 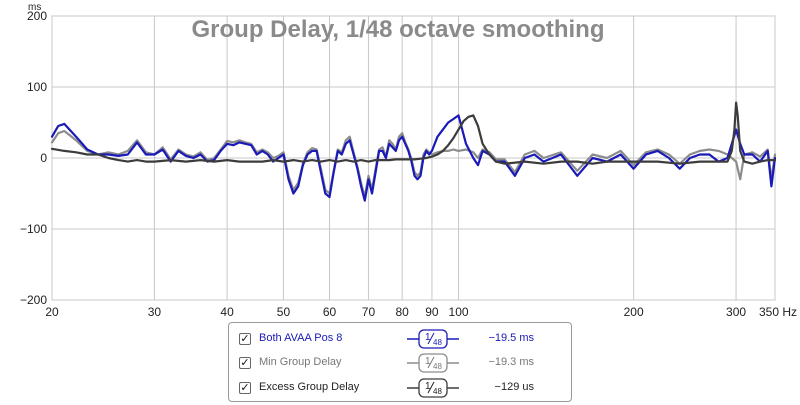 What do you see at coordinates (37, 87) in the screenshot?
I see `y-tick-label: 100` at bounding box center [37, 87].